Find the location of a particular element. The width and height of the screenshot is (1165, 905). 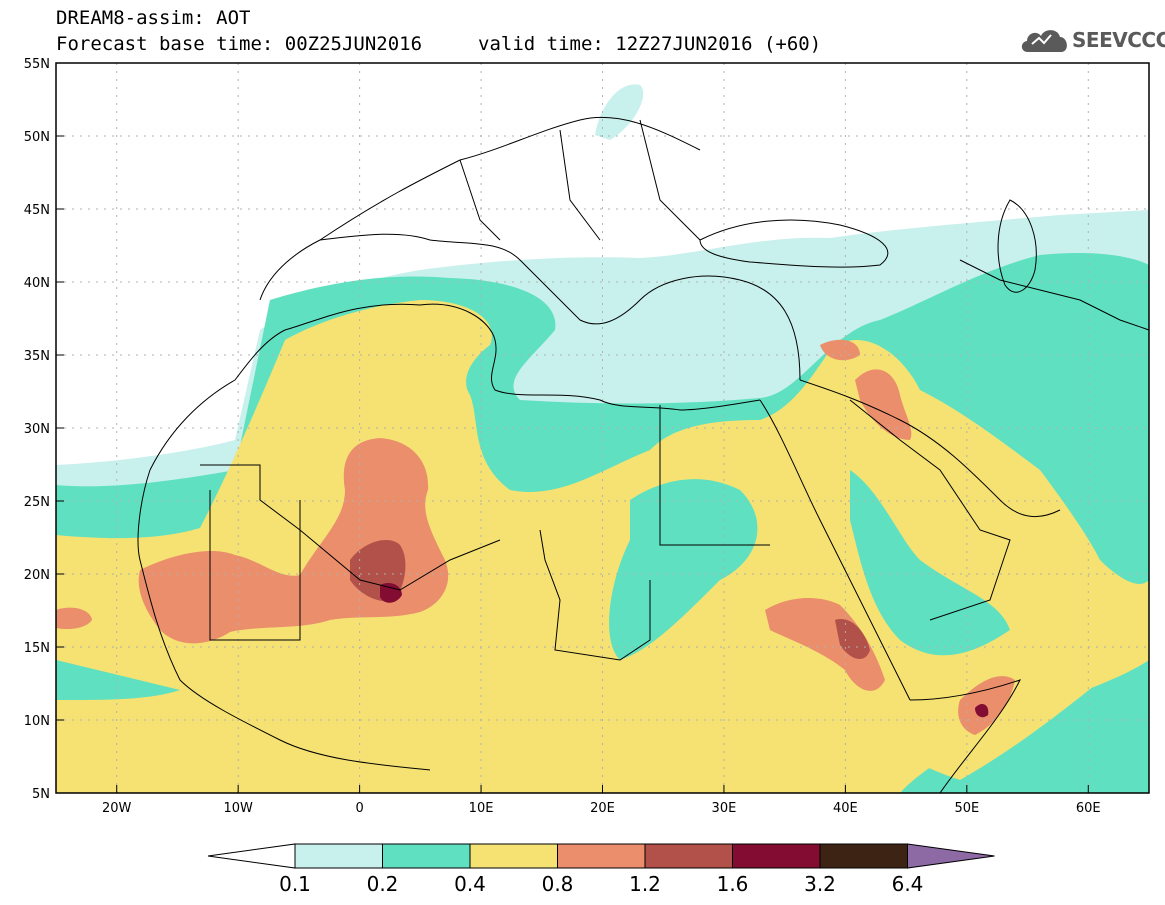

lat-label: 40N is located at coordinates (37, 283).